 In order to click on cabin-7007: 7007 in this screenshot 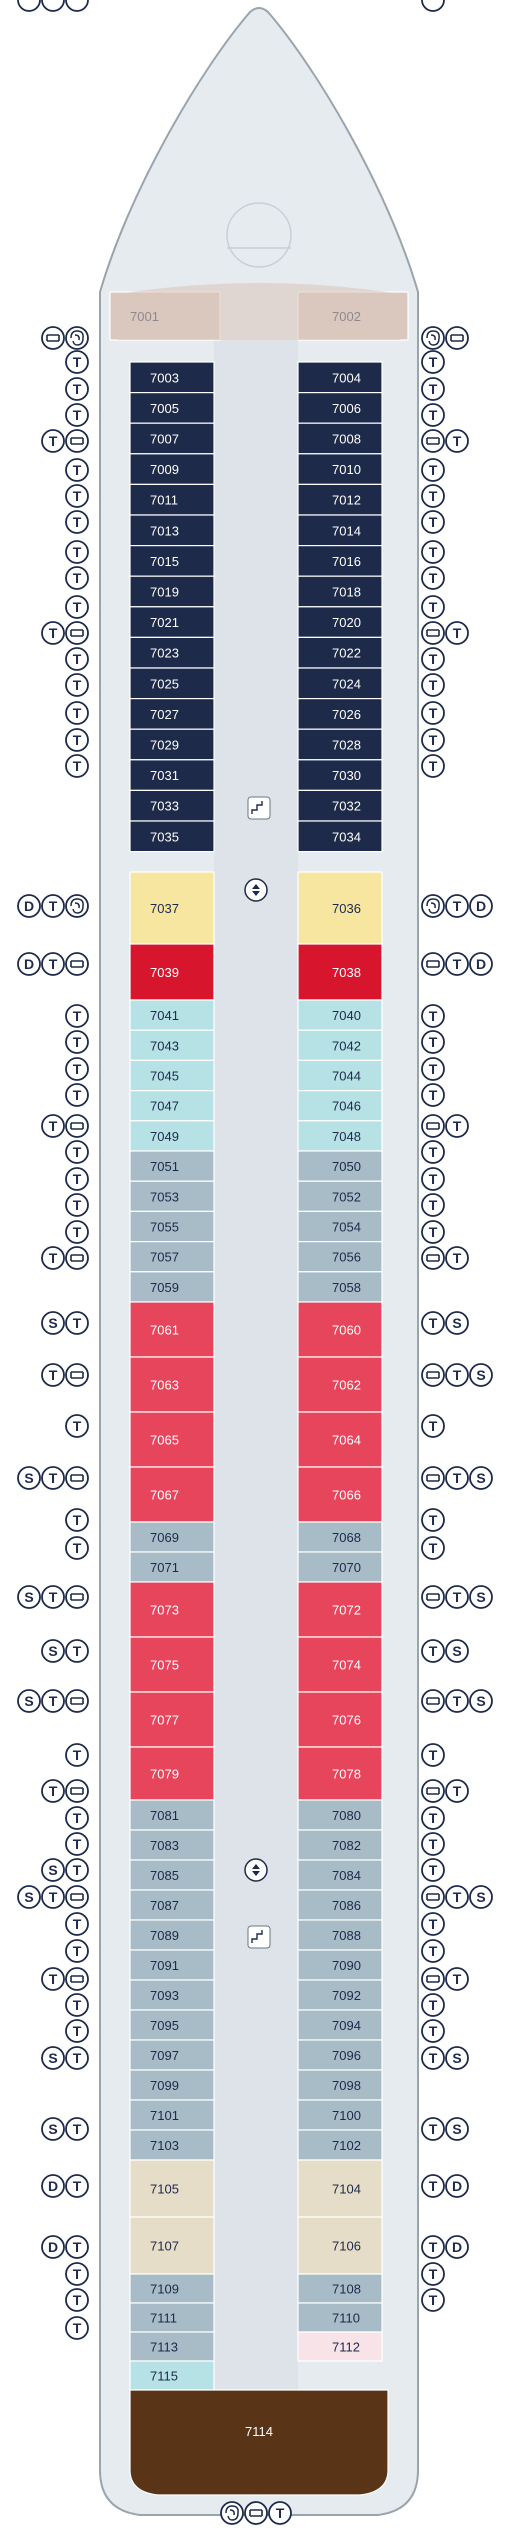, I will do `click(172, 438)`.